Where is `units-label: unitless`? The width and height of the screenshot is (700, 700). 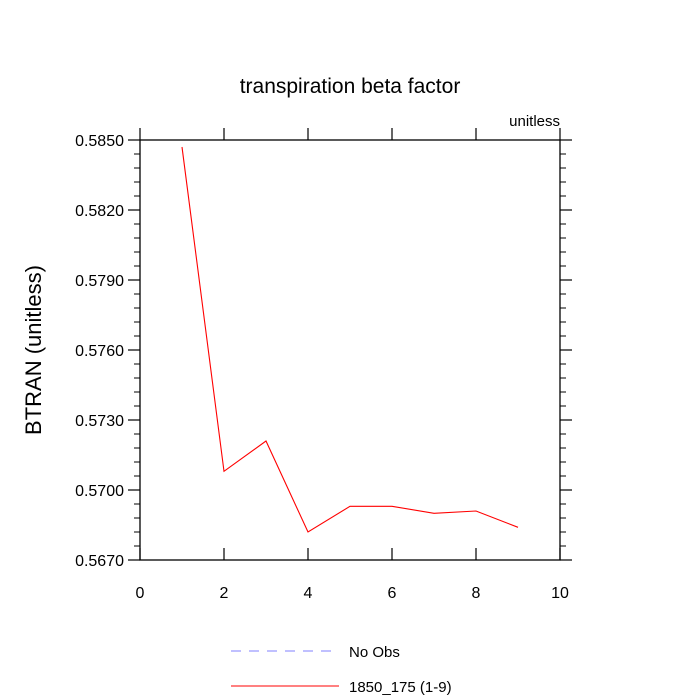 units-label: unitless is located at coordinates (534, 121).